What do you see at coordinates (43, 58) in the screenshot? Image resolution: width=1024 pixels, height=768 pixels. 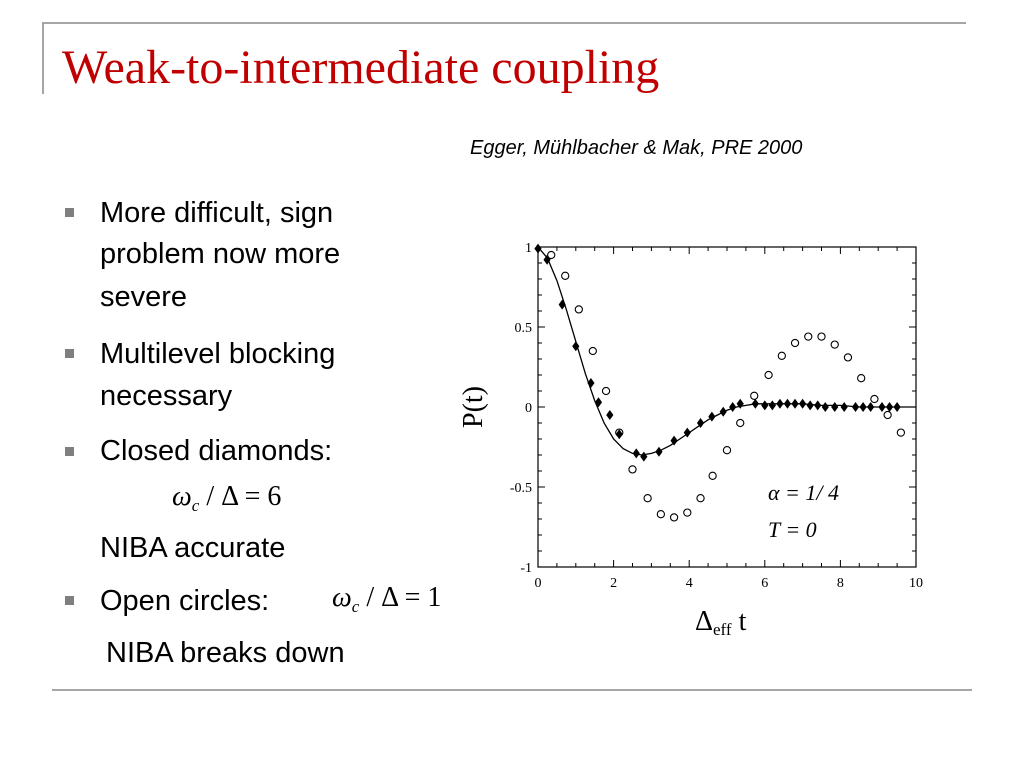 I see `slide-frame-left-rule` at bounding box center [43, 58].